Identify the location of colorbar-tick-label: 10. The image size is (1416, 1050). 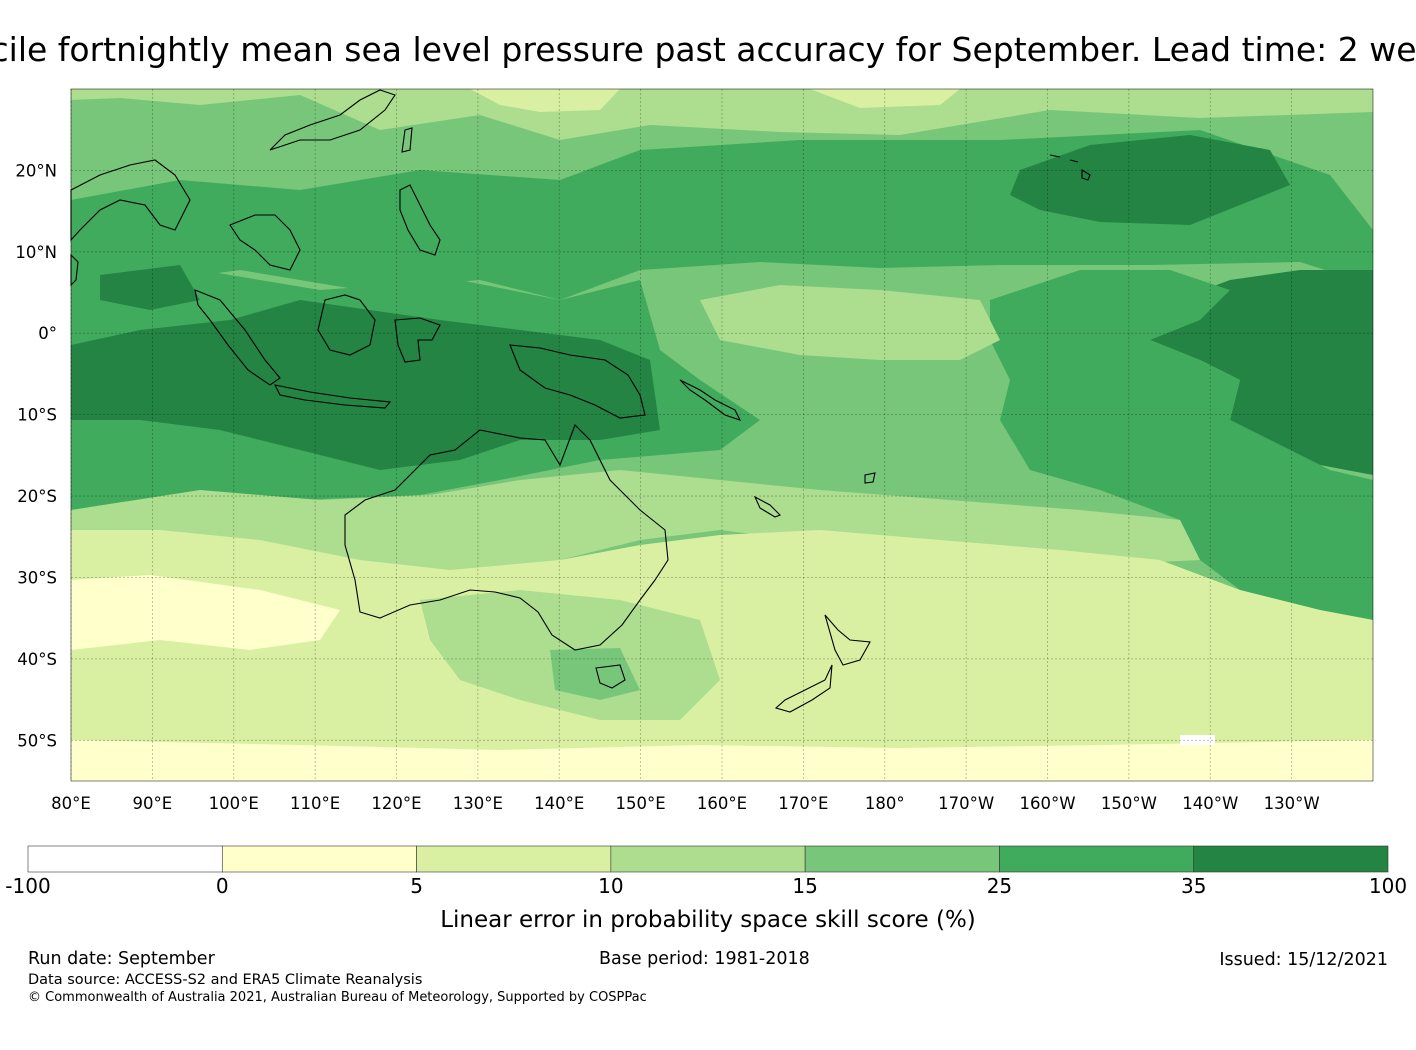
(610, 886).